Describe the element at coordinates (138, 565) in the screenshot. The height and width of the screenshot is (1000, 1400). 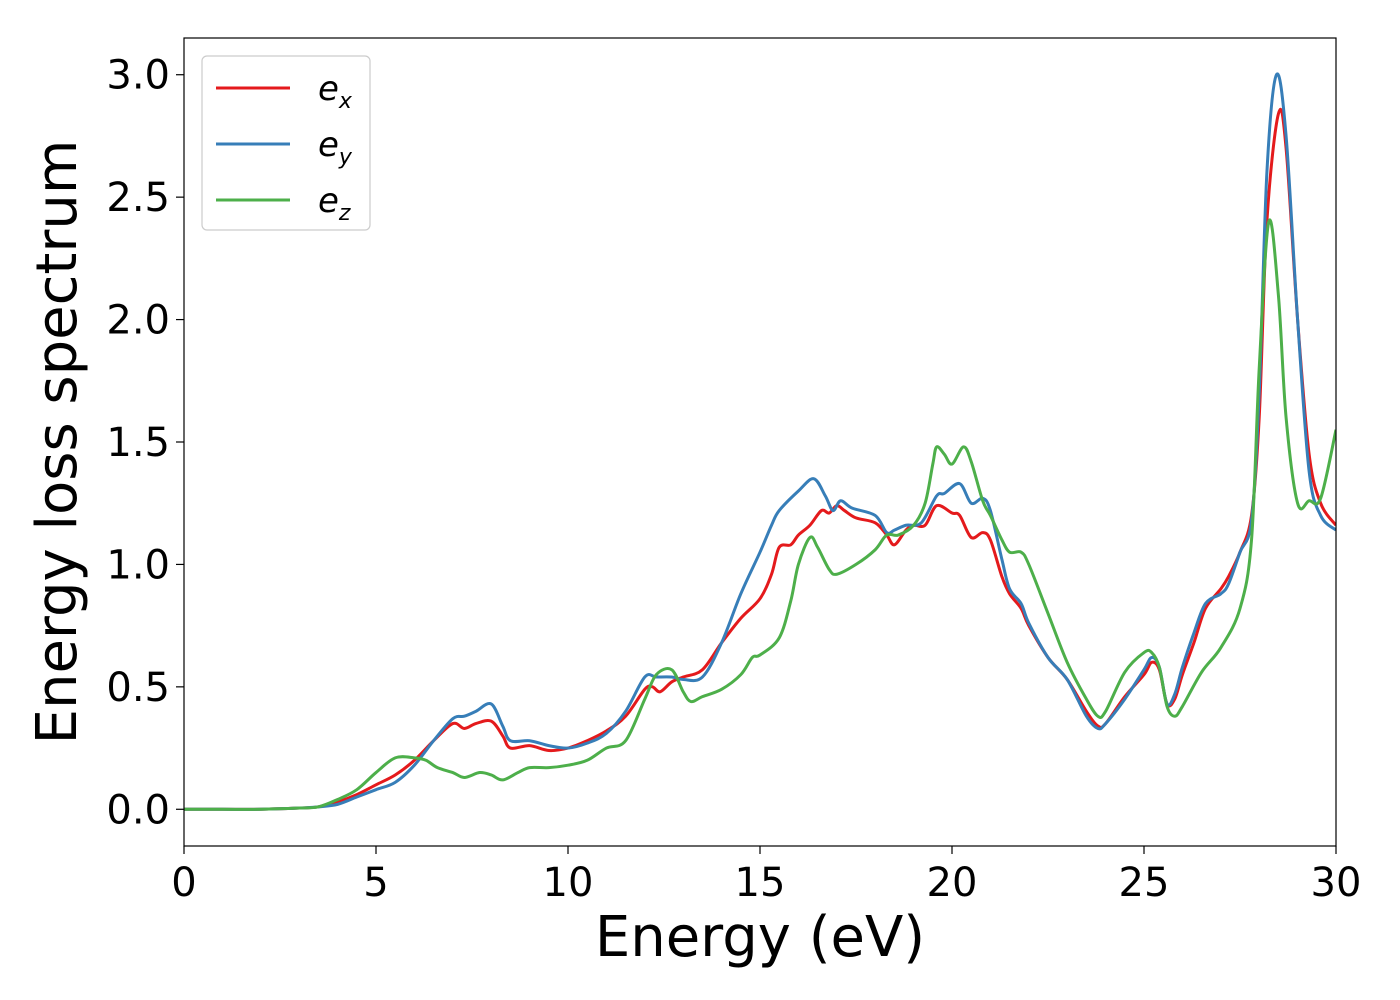
I see `y-tick-label: 1.0` at that location.